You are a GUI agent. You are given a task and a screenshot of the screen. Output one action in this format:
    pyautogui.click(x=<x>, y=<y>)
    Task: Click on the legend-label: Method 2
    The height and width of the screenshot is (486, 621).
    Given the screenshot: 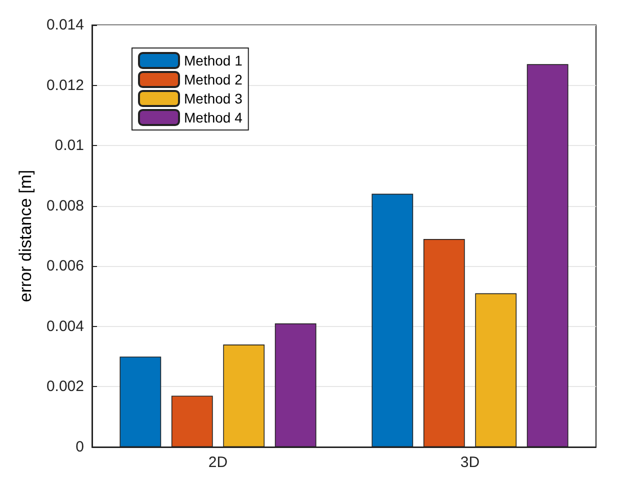 What is the action you would take?
    pyautogui.click(x=213, y=80)
    